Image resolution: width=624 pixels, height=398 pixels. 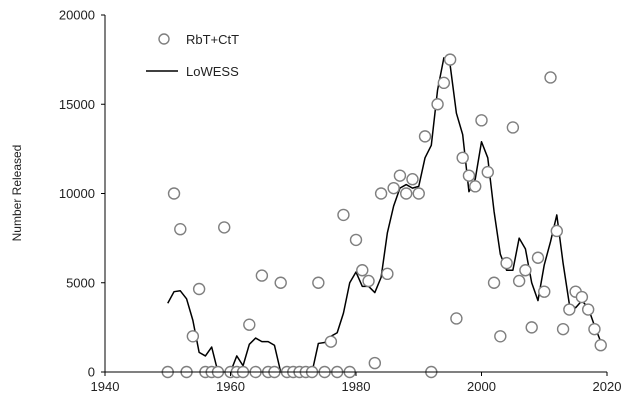 I want to click on y-tick-label: 5000, so click(x=80, y=282).